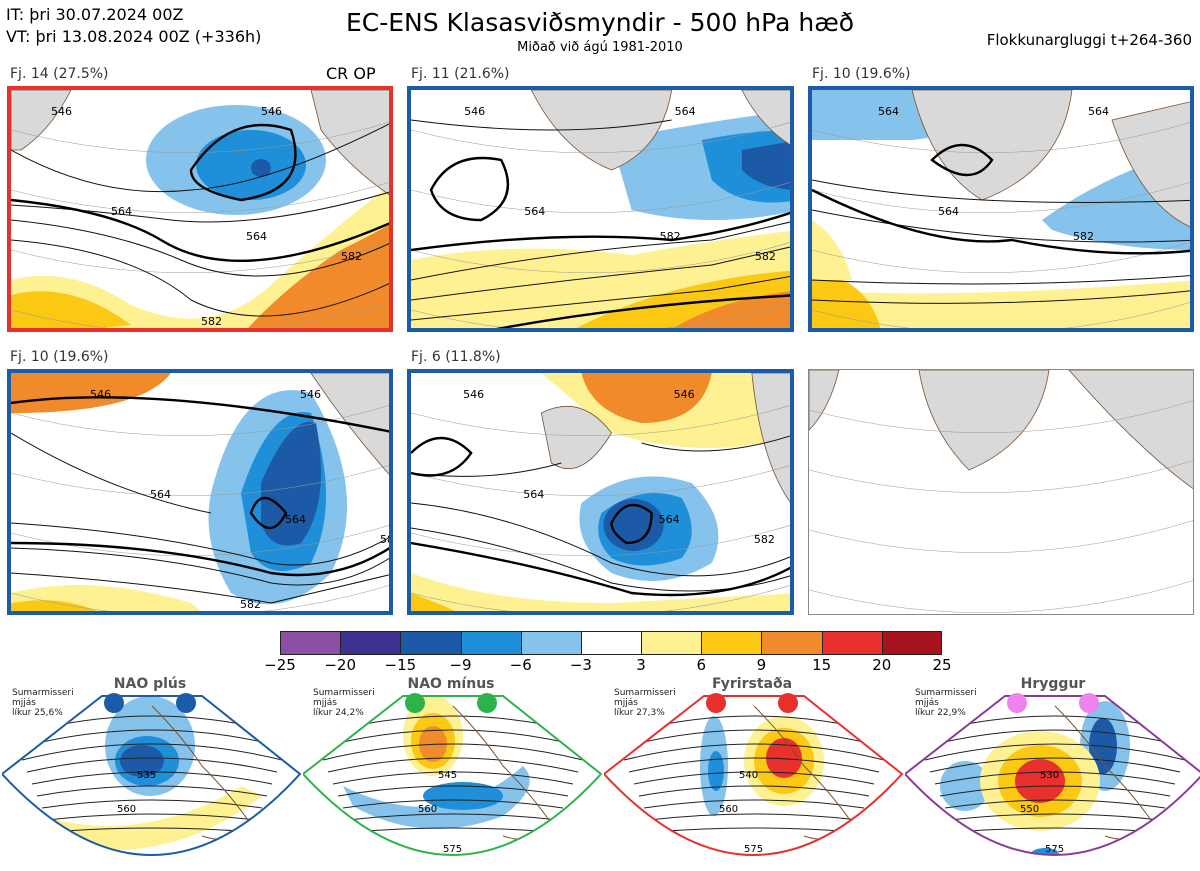 The width and height of the screenshot is (1200, 871). What do you see at coordinates (1049, 775) in the screenshot?
I see `regime-contour-label: 530` at bounding box center [1049, 775].